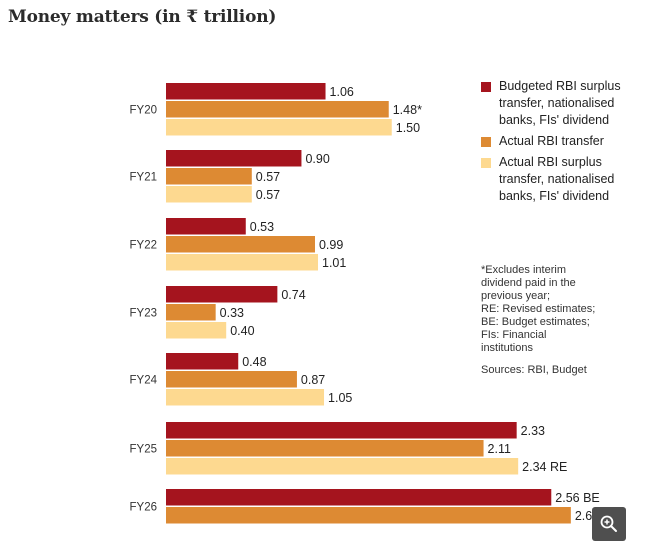 The height and width of the screenshot is (553, 670). I want to click on category-label: FY20, so click(144, 110).